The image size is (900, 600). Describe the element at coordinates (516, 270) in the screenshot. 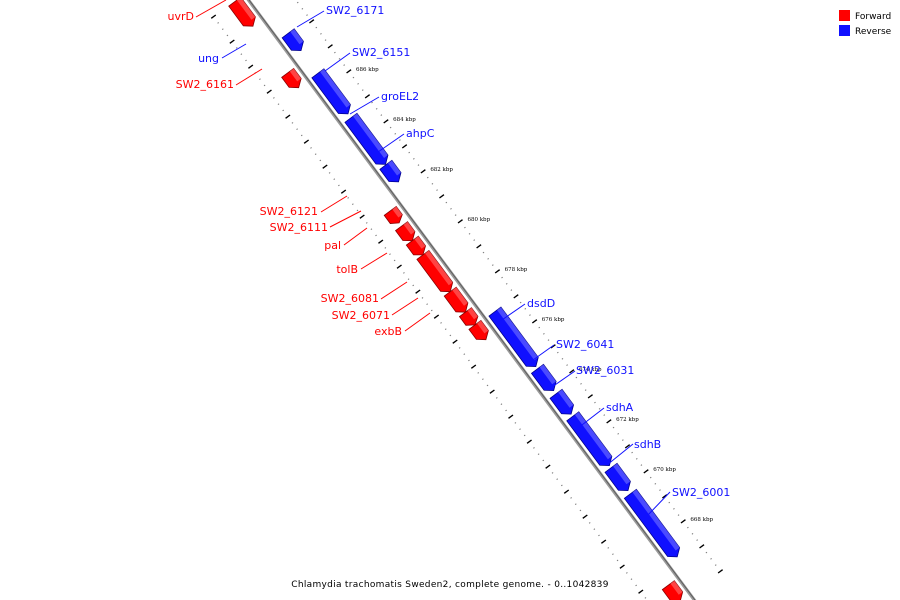

I see `scale-tick-label: 678 kbp` at that location.